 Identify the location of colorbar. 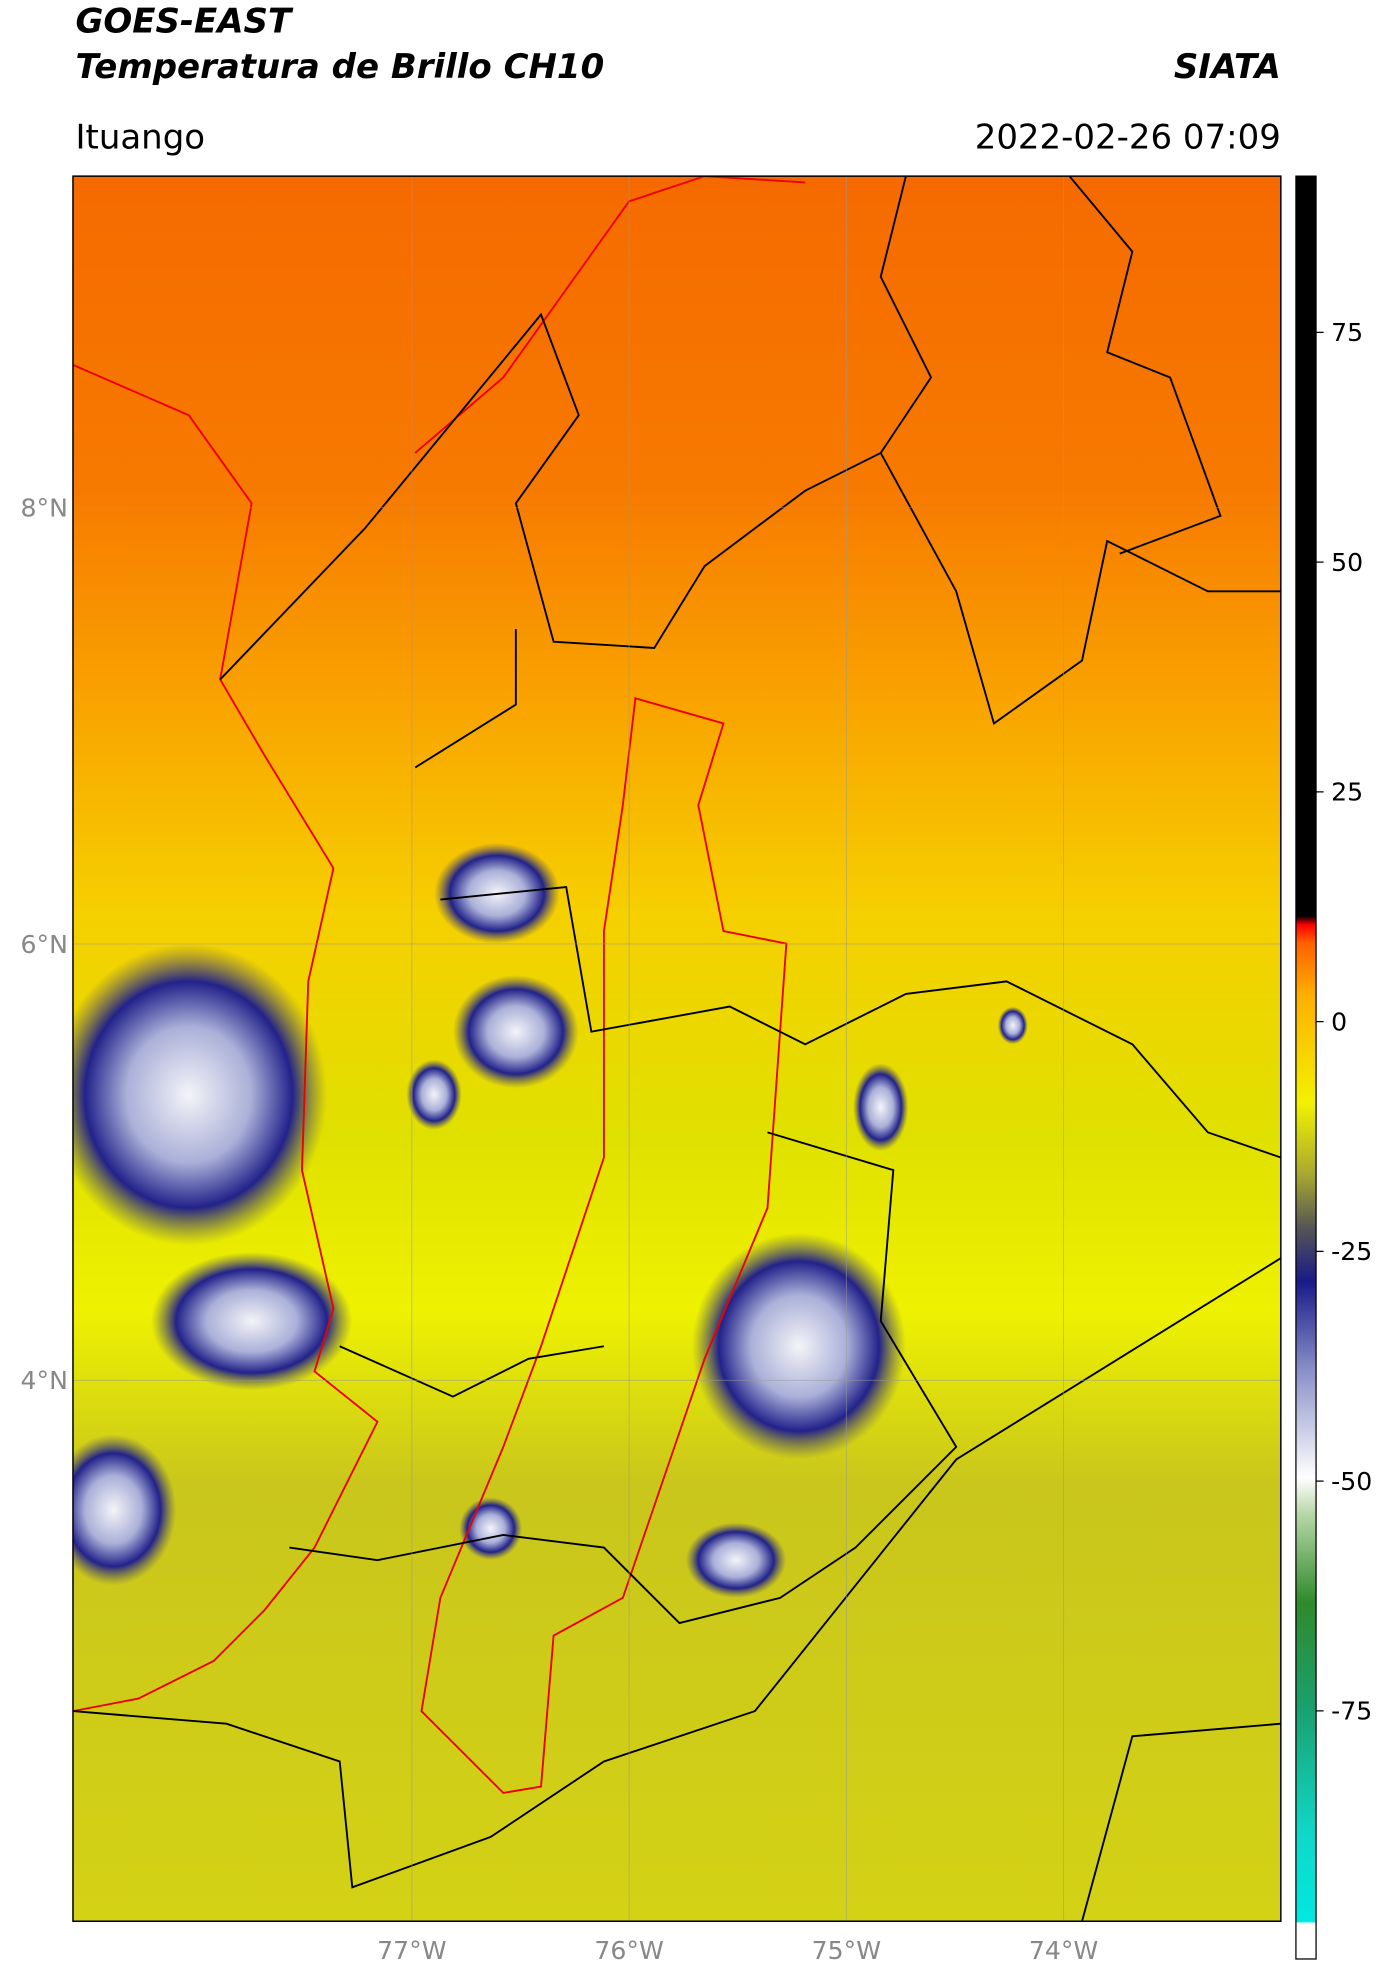
(1306, 1067).